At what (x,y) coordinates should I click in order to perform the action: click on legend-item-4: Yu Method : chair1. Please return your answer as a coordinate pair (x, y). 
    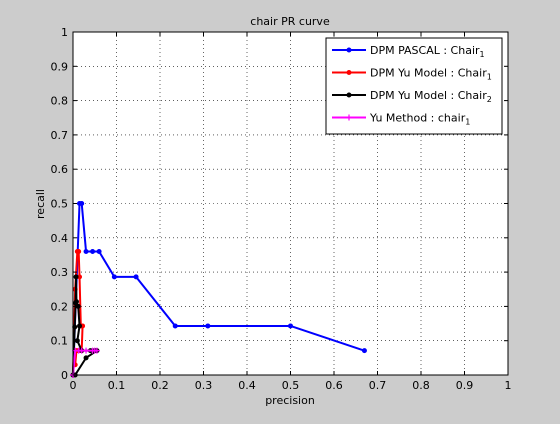
    Looking at the image, I should click on (401, 119).